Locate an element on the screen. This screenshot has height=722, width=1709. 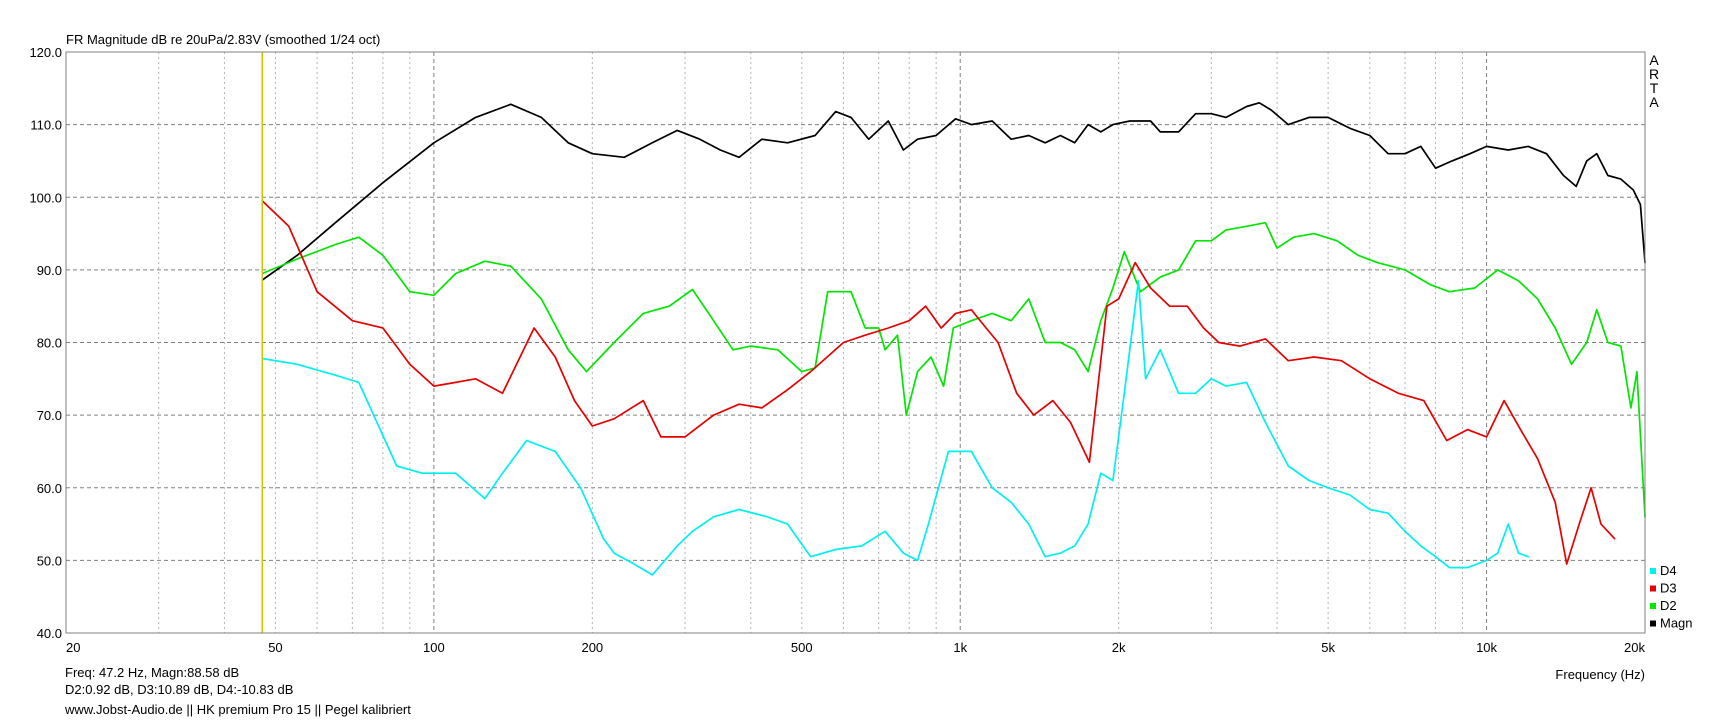
x-tick-label: 20 is located at coordinates (73, 647).